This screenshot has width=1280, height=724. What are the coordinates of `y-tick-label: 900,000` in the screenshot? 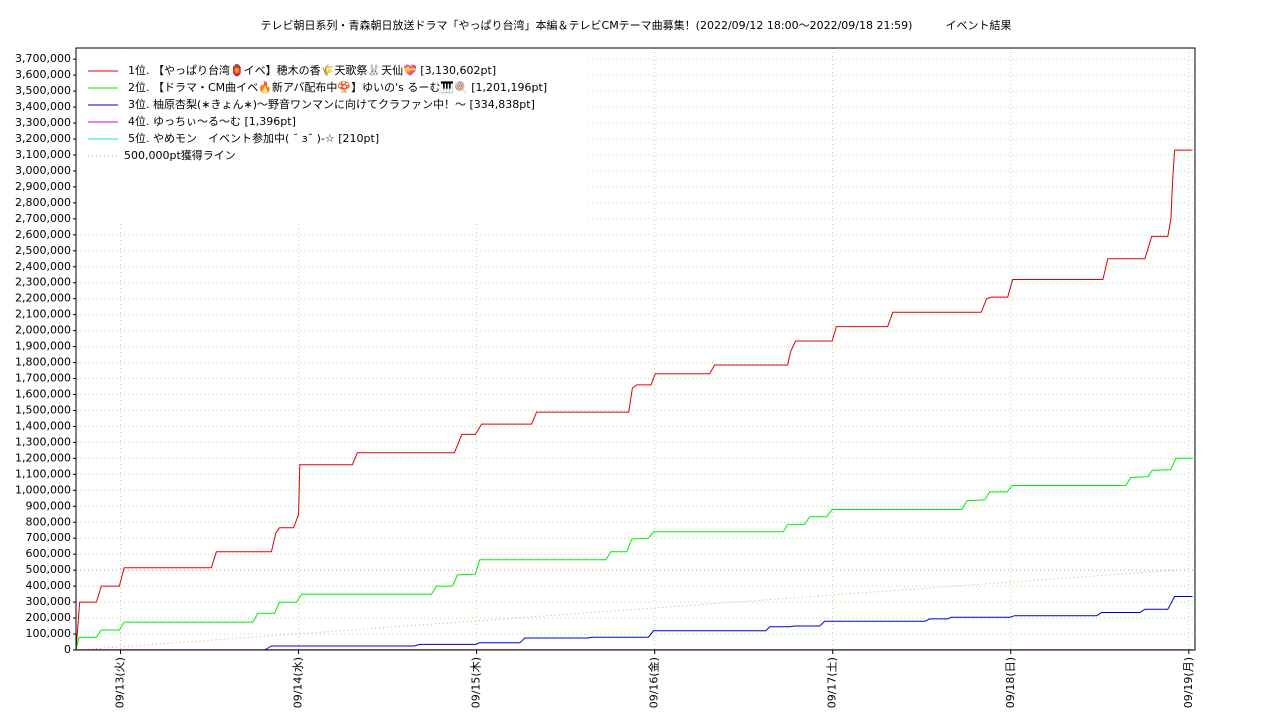 It's located at (49, 505).